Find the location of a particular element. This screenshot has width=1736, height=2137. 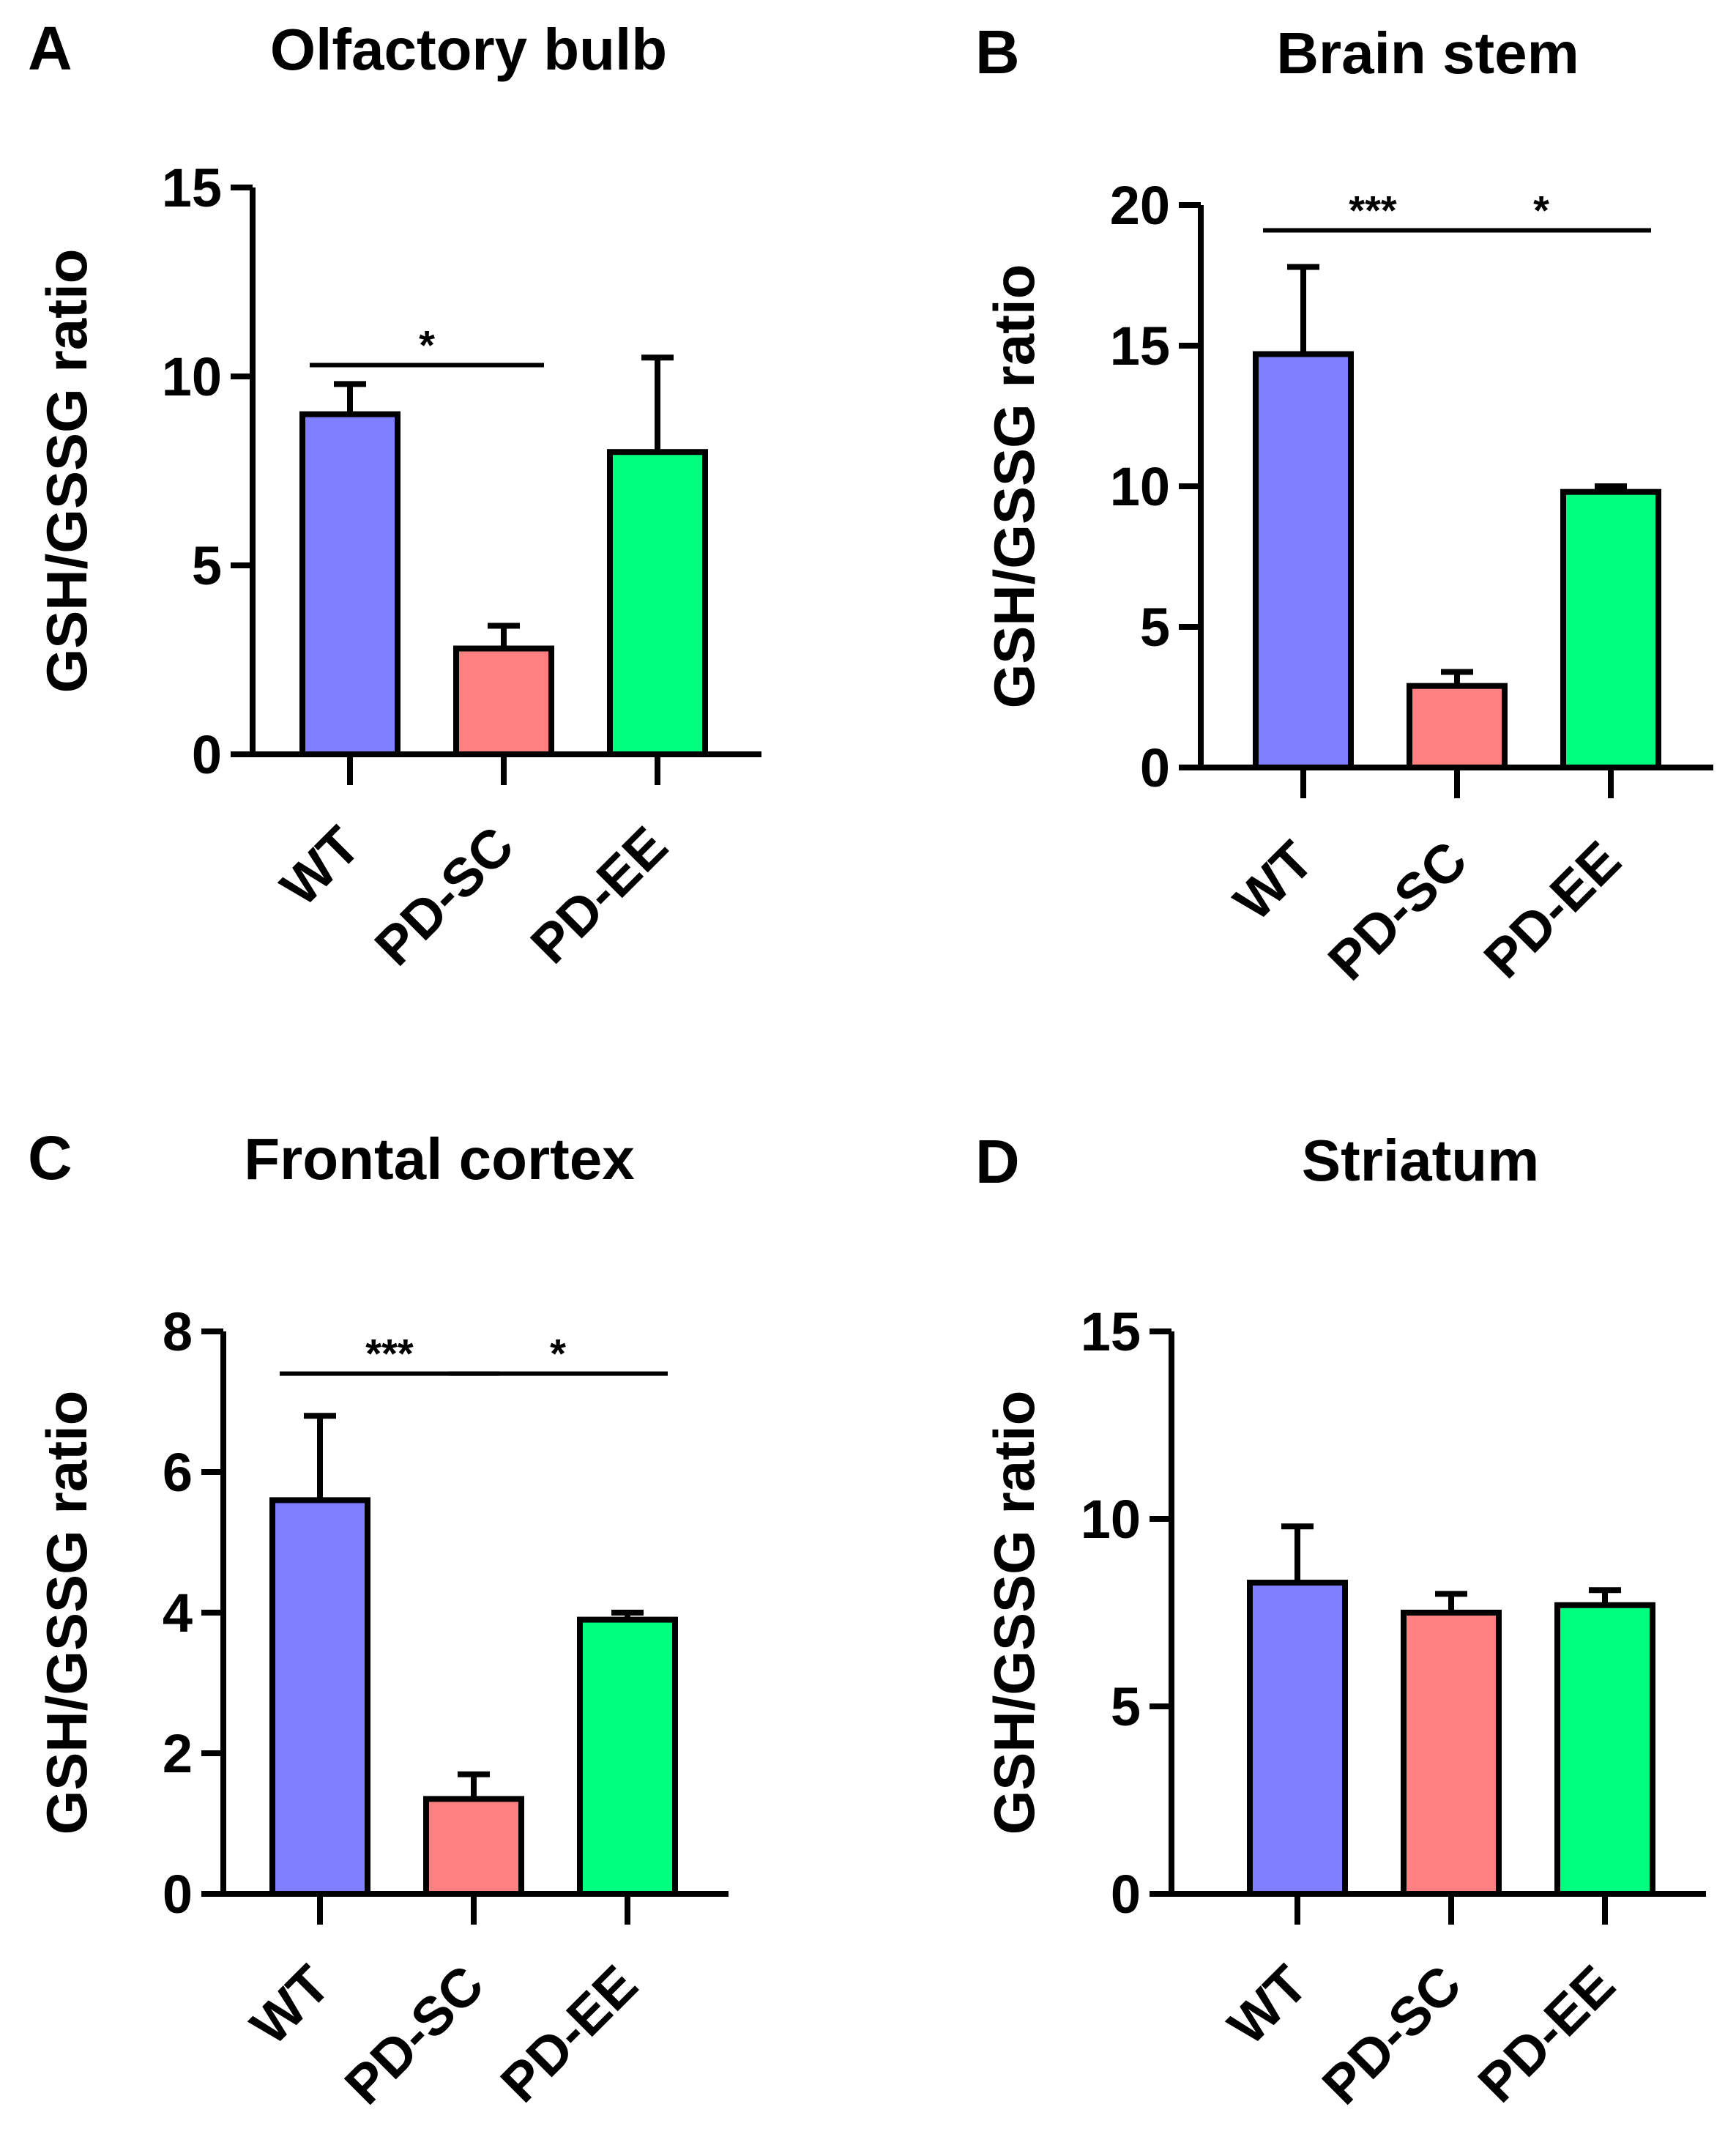

chart-title: Frontal cortex is located at coordinates (439, 1159).